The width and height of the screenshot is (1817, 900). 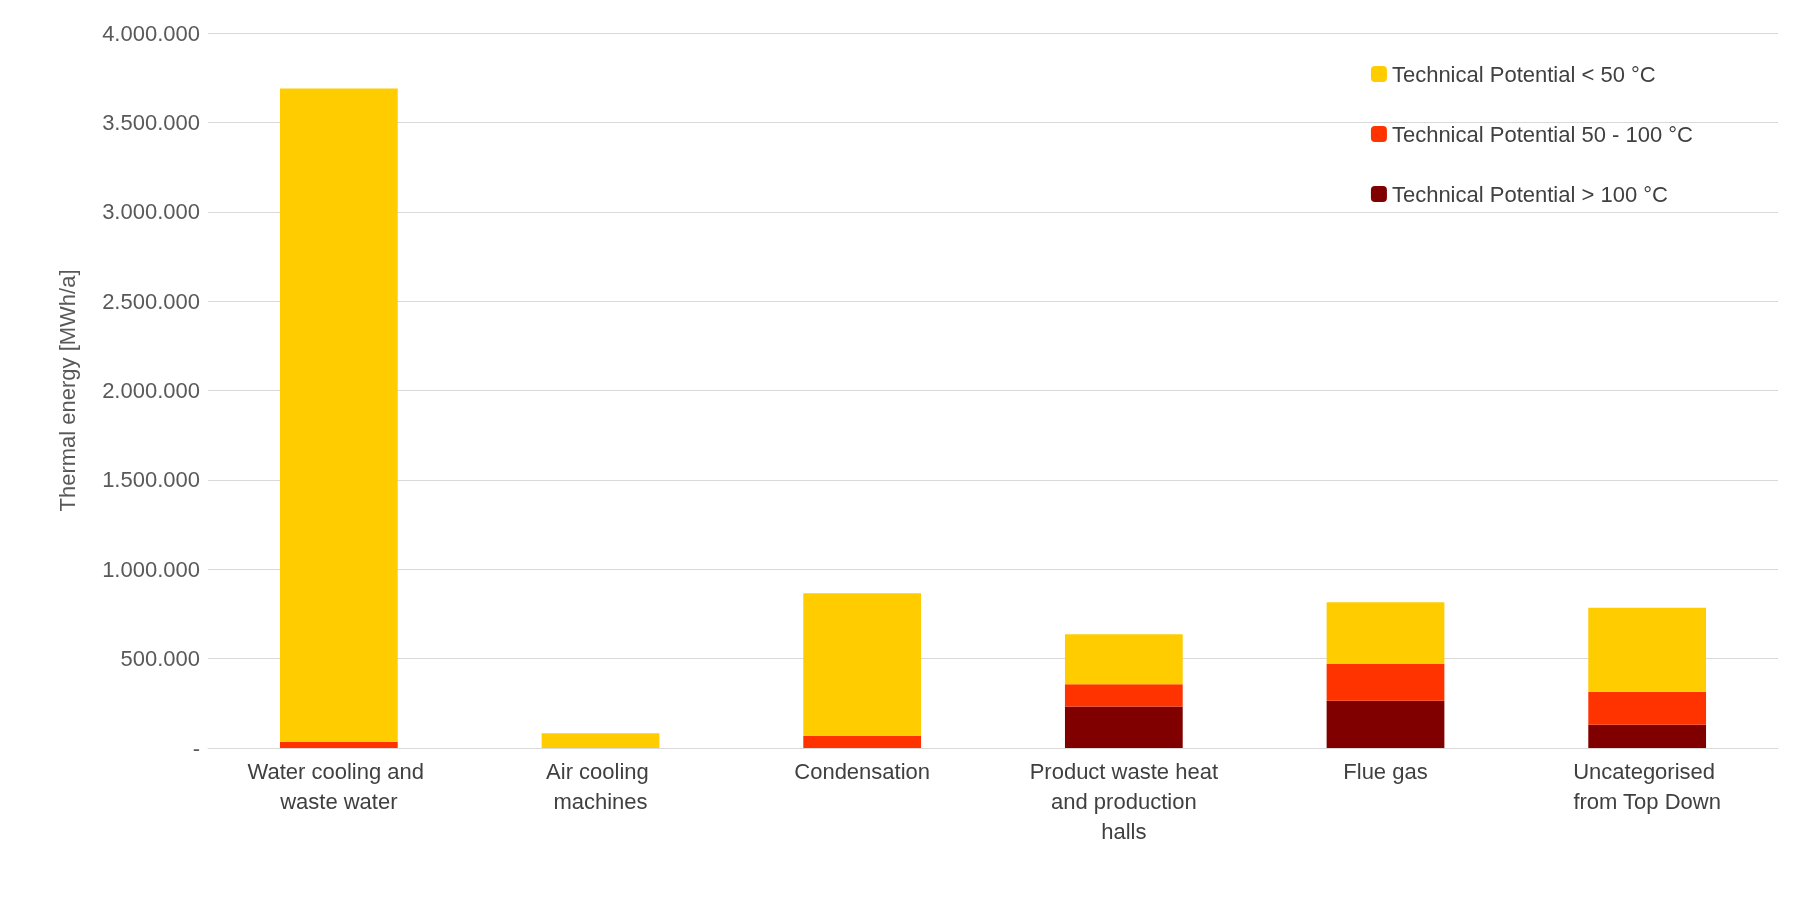 What do you see at coordinates (151, 480) in the screenshot?
I see `y-tick-label: 1.500.000` at bounding box center [151, 480].